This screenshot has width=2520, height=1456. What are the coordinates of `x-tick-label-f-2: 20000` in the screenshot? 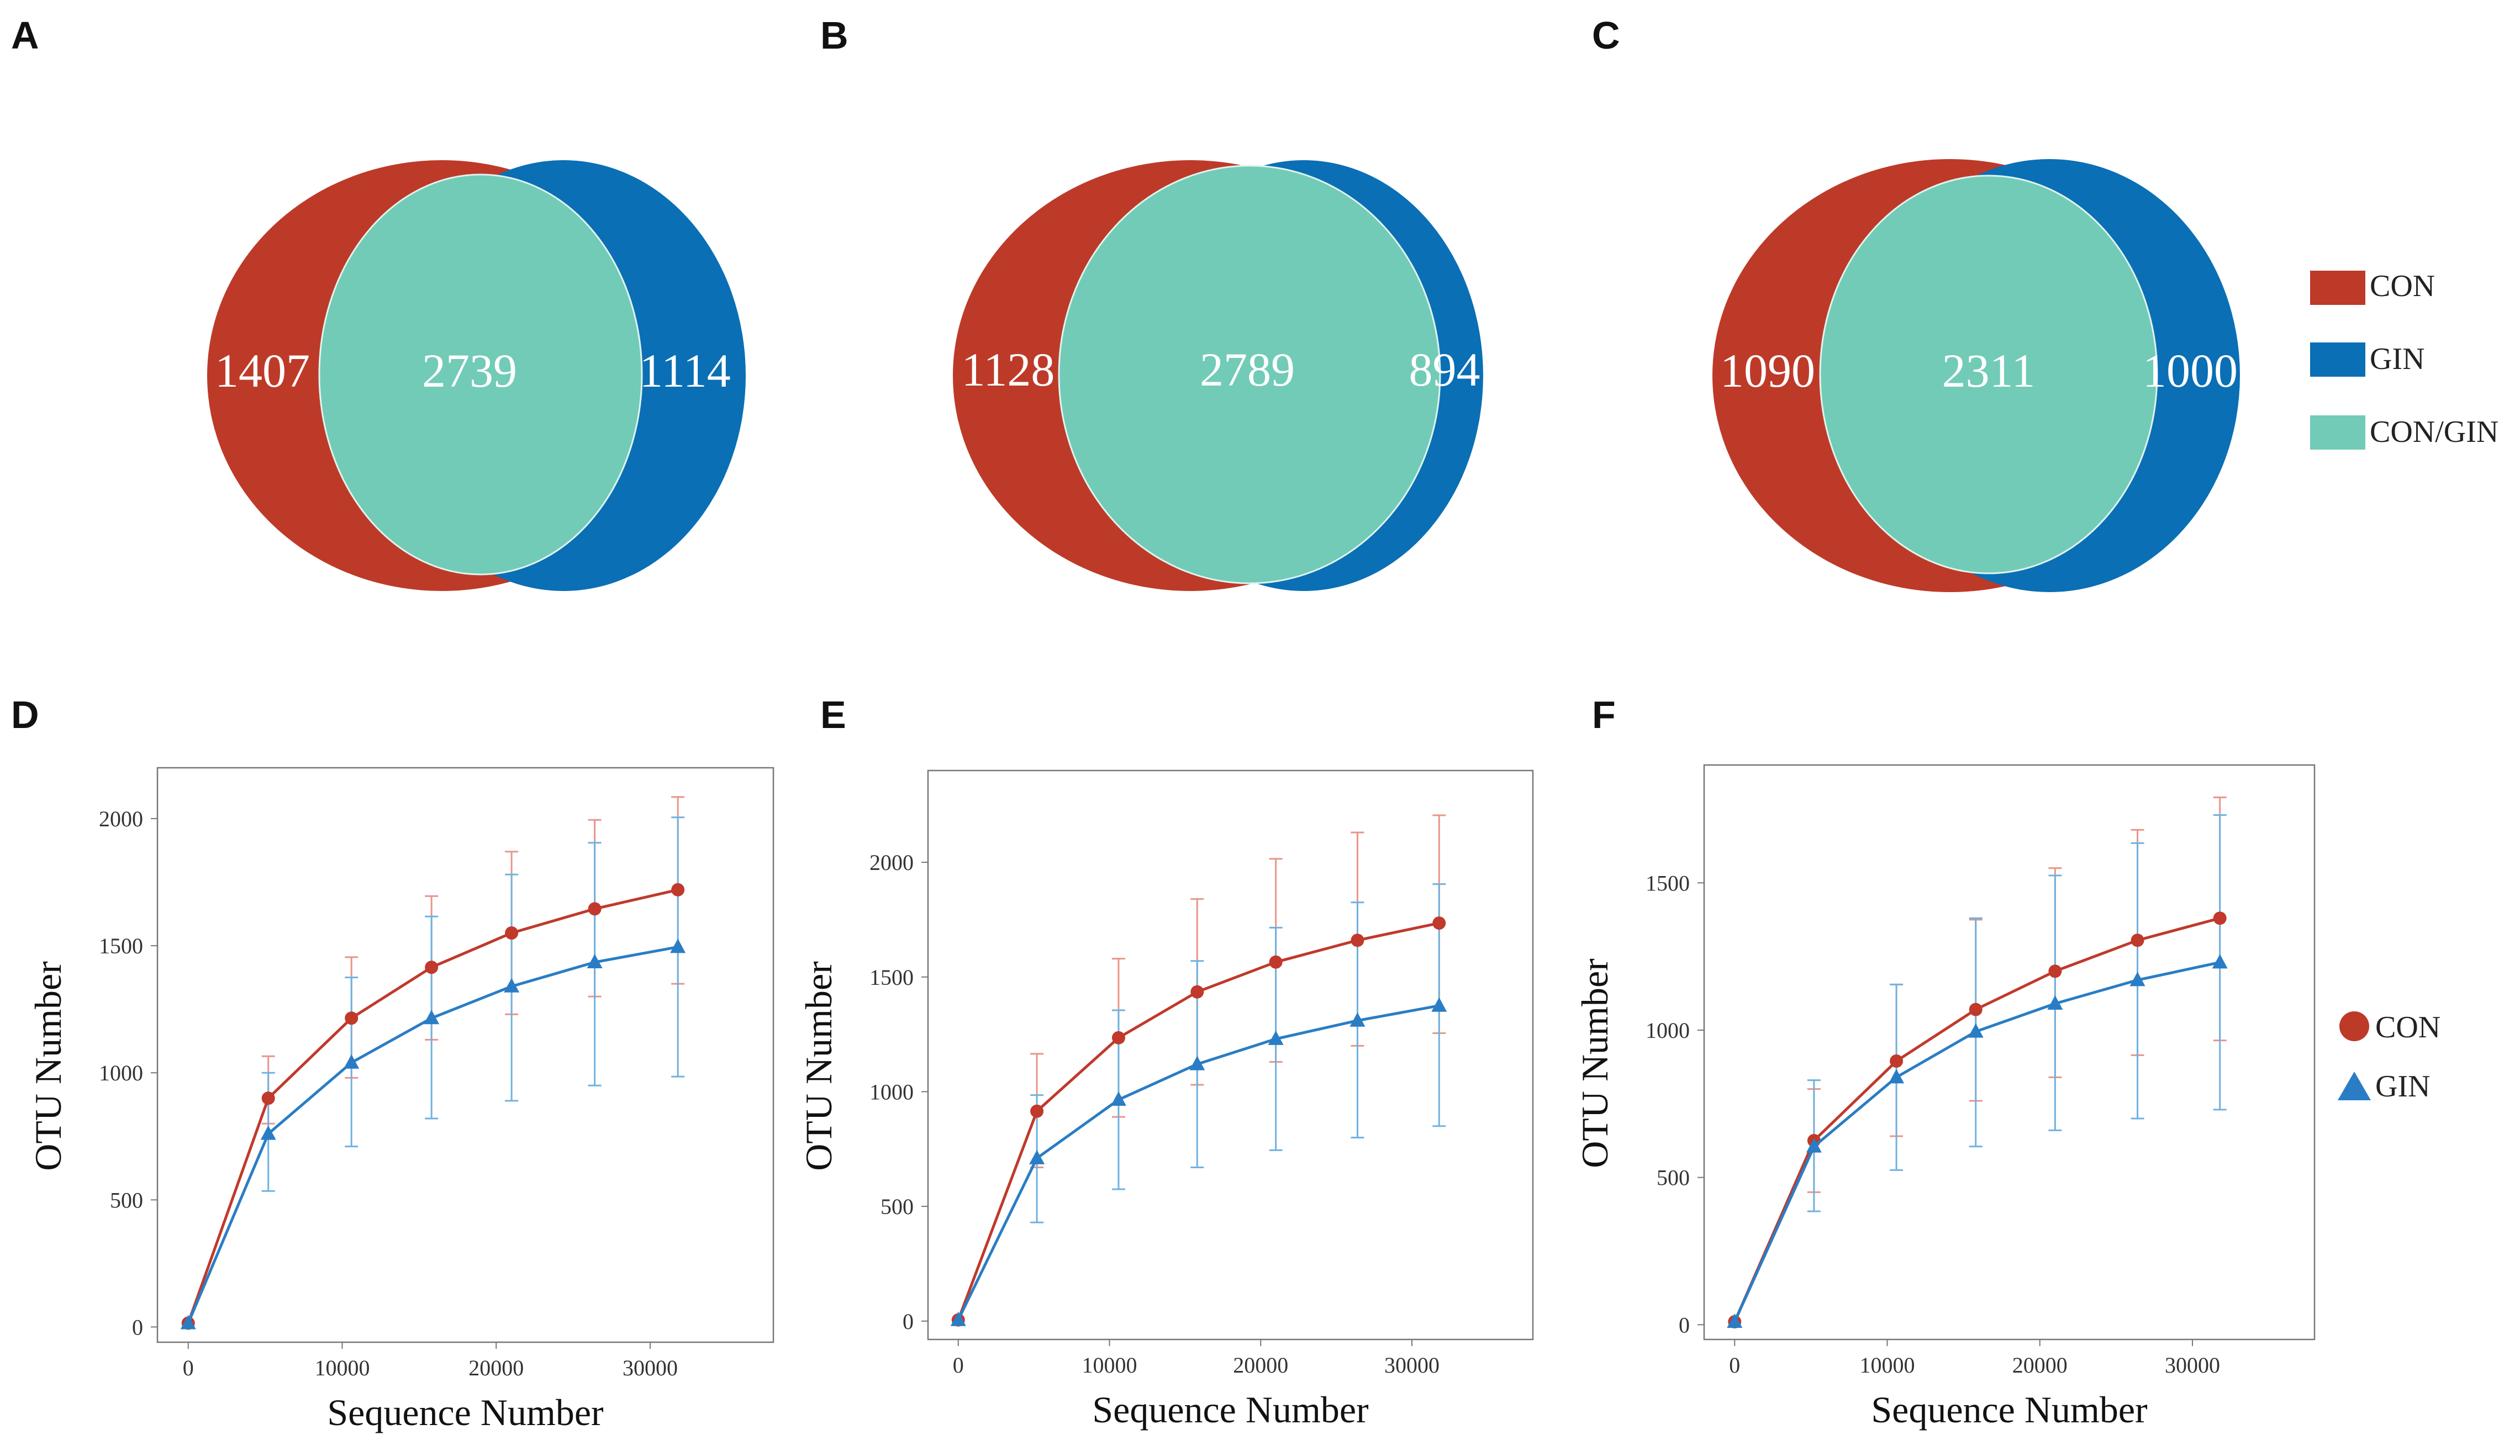 It's located at (2040, 1366).